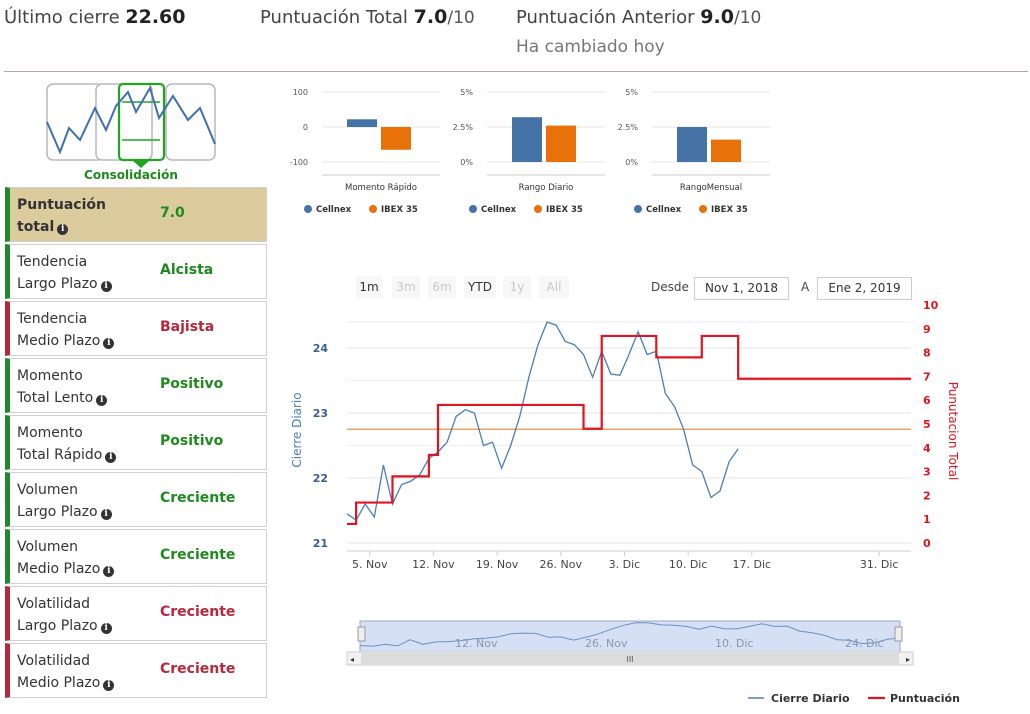 This screenshot has width=1030, height=714. I want to click on right-y-tick-label: 1, so click(927, 519).